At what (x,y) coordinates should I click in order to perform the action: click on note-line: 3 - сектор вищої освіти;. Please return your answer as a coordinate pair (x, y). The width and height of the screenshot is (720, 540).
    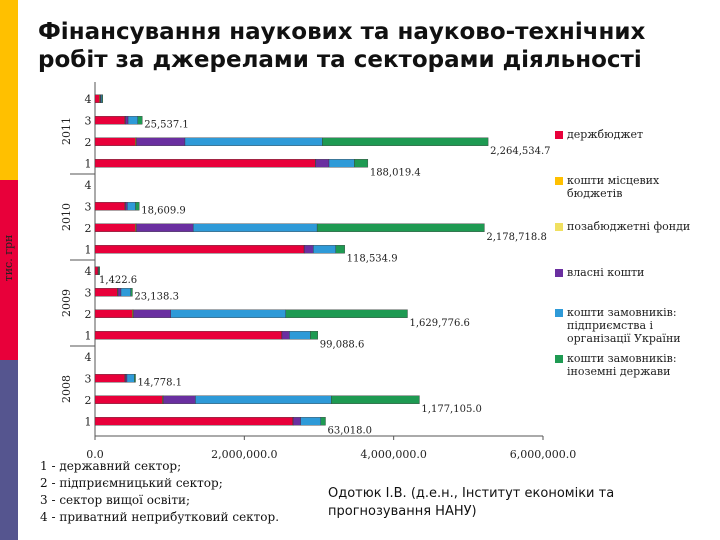
    Looking at the image, I should click on (115, 500).